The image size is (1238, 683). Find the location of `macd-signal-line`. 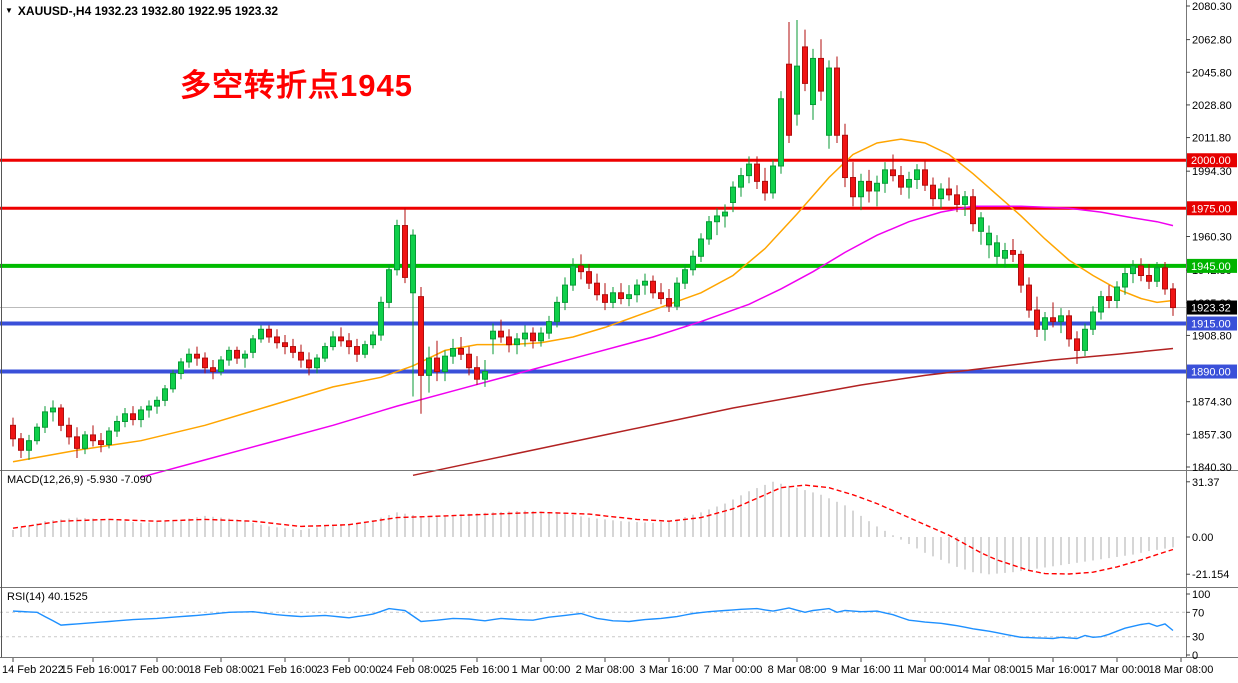

macd-signal-line is located at coordinates (593, 529).